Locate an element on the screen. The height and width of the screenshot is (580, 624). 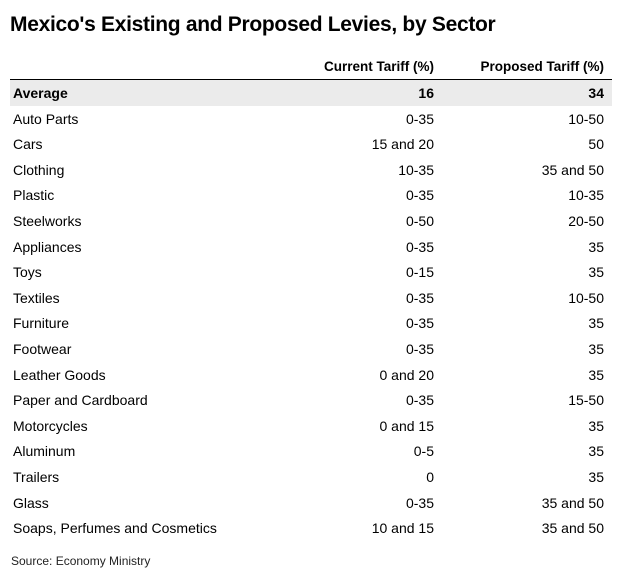
table-row: Furniture 0-35 35 is located at coordinates (311, 323).